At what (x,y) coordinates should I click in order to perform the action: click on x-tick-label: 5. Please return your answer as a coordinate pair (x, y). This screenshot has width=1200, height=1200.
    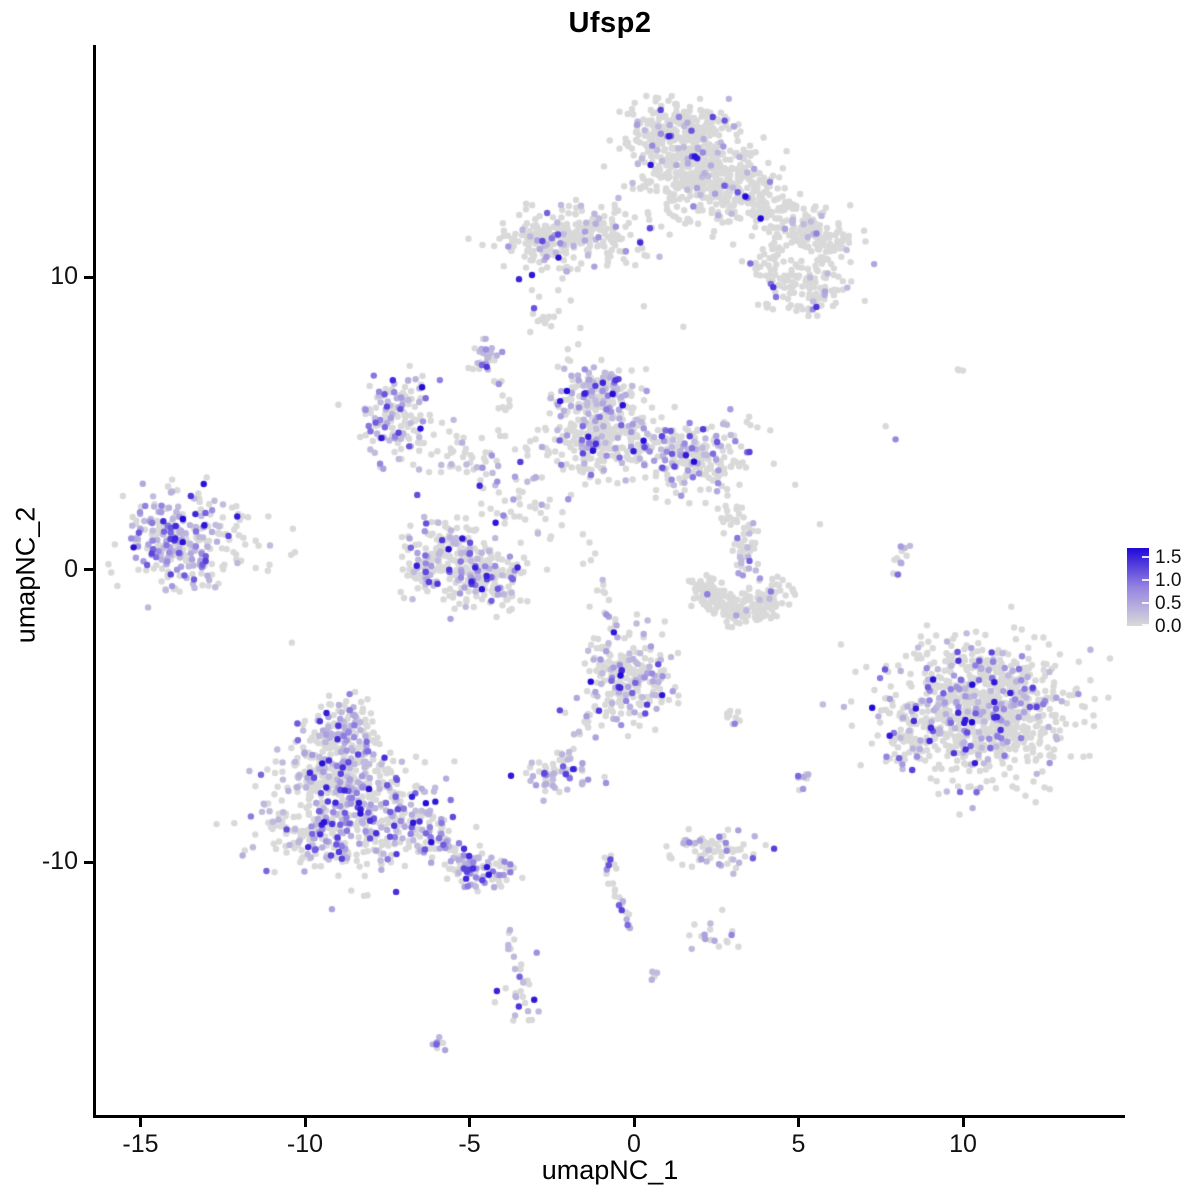
    Looking at the image, I should click on (798, 1144).